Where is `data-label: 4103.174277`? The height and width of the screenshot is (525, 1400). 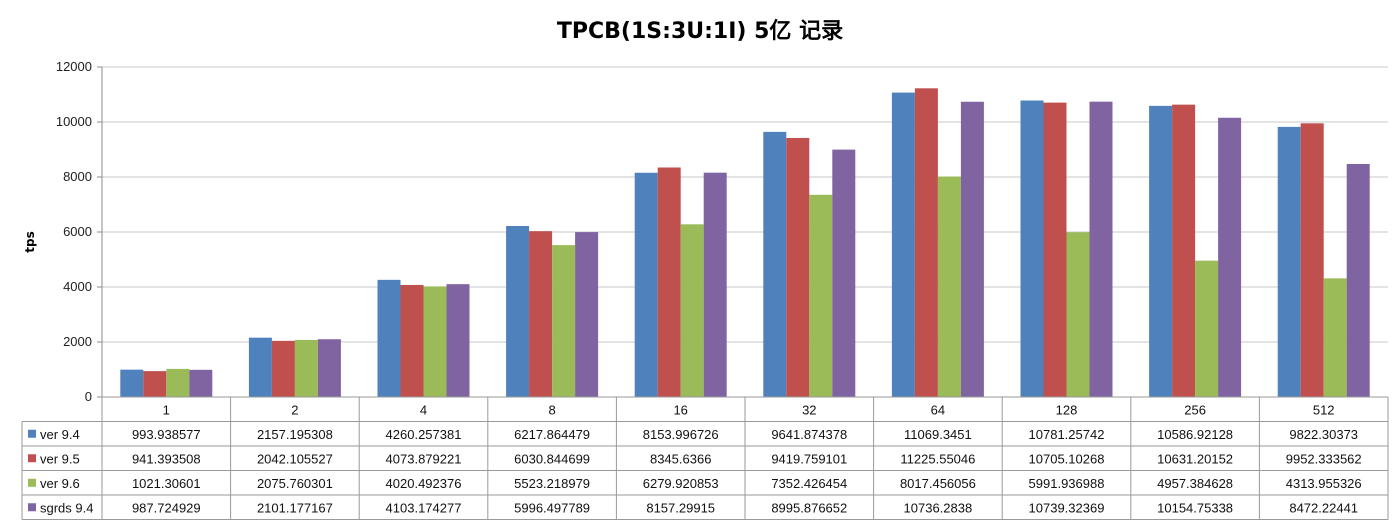
data-label: 4103.174277 is located at coordinates (424, 507).